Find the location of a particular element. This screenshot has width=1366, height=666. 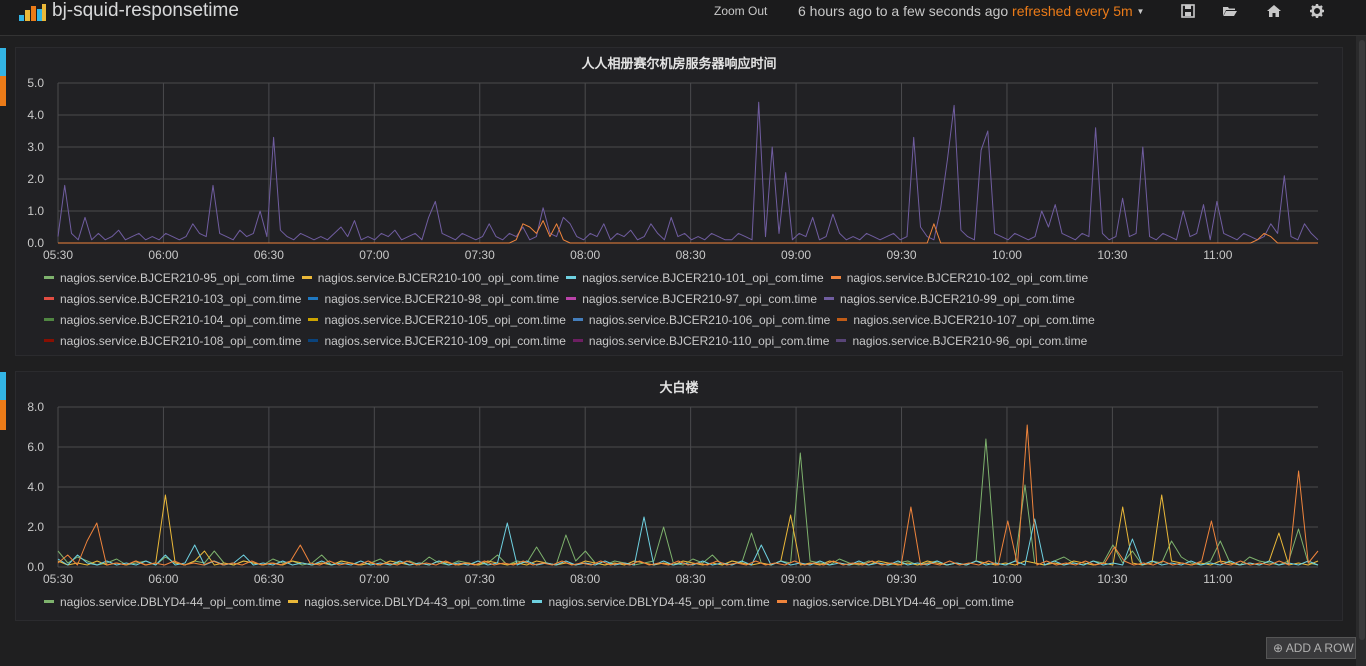

legend-label: nagios.service.BJCER210-102_opi_com.time is located at coordinates (967, 278).